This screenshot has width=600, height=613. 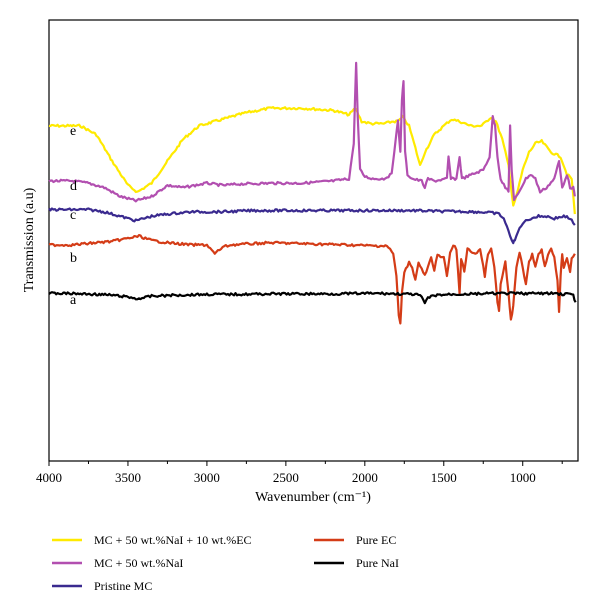 I want to click on legend-label: Pure EC, so click(x=376, y=540).